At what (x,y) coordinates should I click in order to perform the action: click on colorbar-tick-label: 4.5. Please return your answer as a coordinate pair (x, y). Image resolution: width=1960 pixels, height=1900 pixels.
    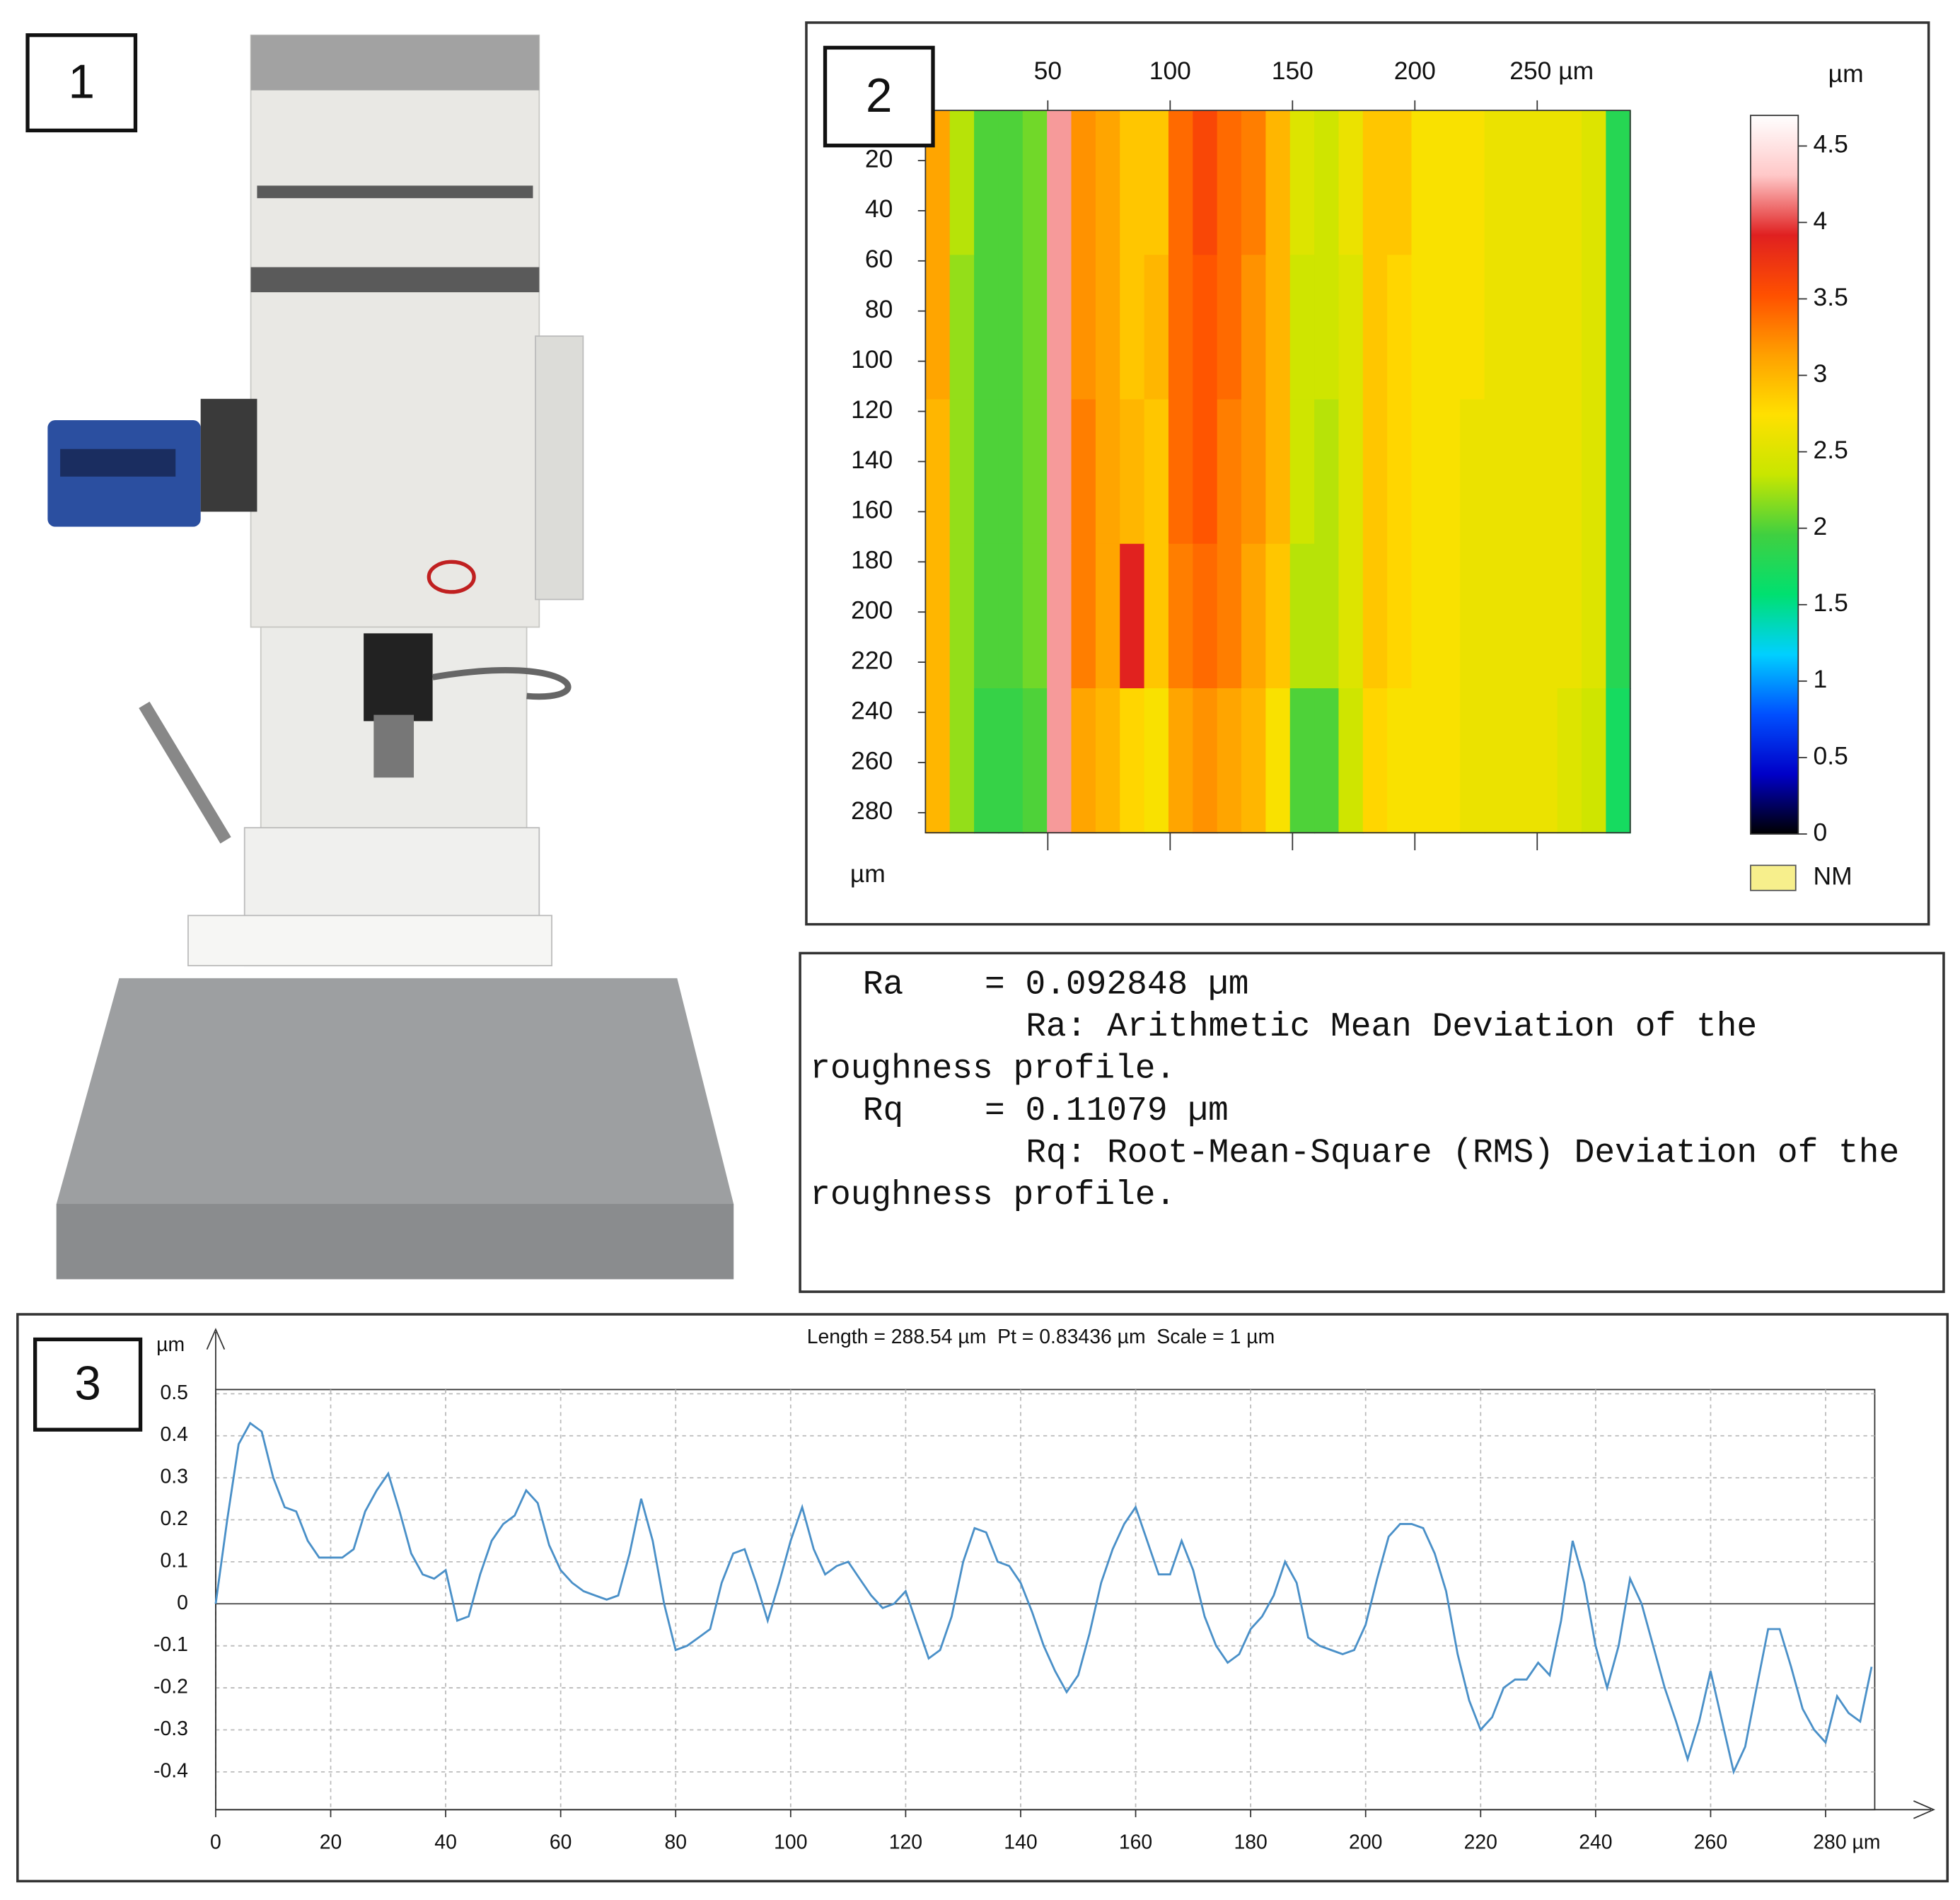
    Looking at the image, I should click on (1831, 144).